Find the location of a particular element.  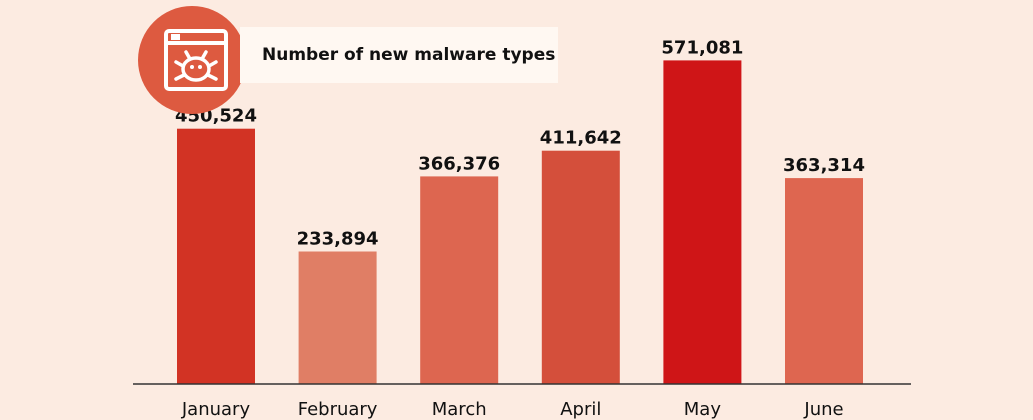

category-label-january: January is located at coordinates (216, 409).